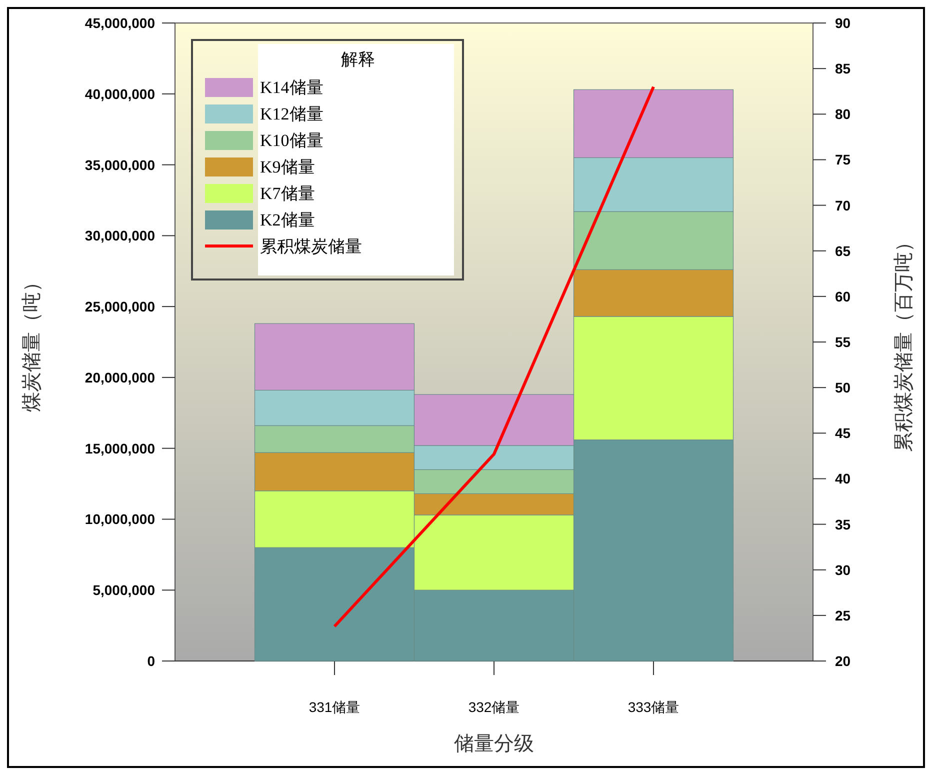 The image size is (926, 769). Describe the element at coordinates (843, 433) in the screenshot. I see `y2-tick-label: 45` at that location.